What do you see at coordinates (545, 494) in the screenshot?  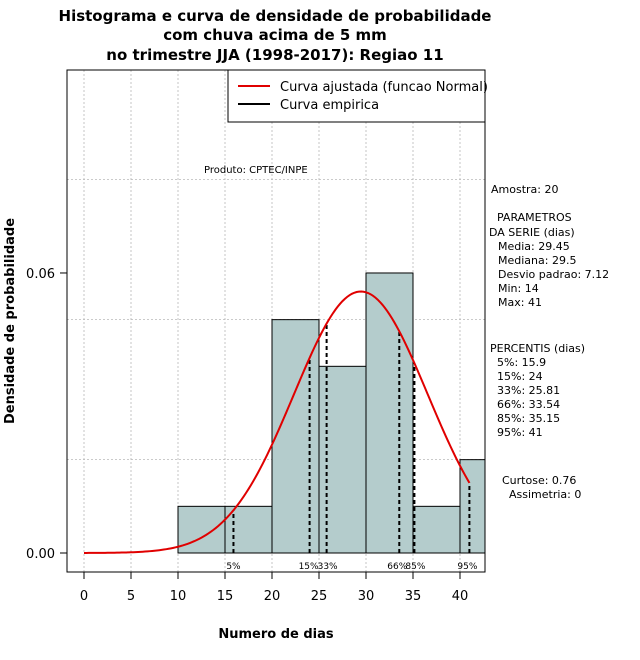 I see `stat-assimetria: Assimetria: 0` at bounding box center [545, 494].